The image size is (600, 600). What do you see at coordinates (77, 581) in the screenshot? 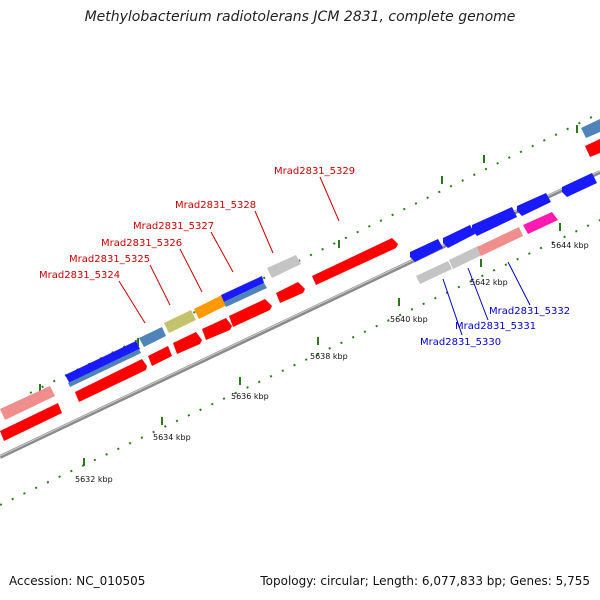
I see `accession-text: Accession: NC_010505` at bounding box center [77, 581].